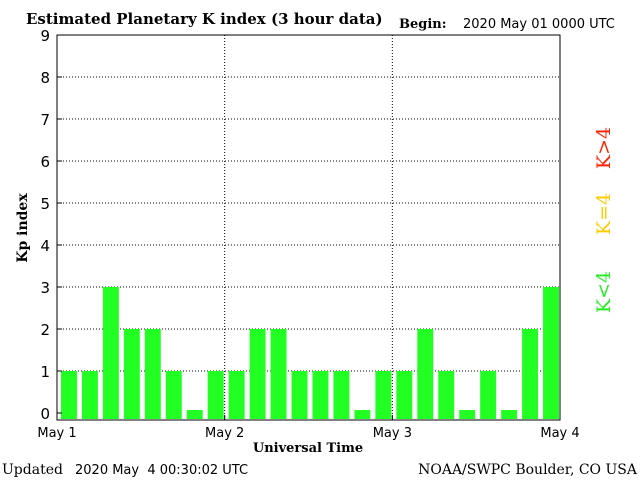 The image size is (640, 480). What do you see at coordinates (392, 433) in the screenshot?
I see `x-tick-label: May 3` at bounding box center [392, 433].